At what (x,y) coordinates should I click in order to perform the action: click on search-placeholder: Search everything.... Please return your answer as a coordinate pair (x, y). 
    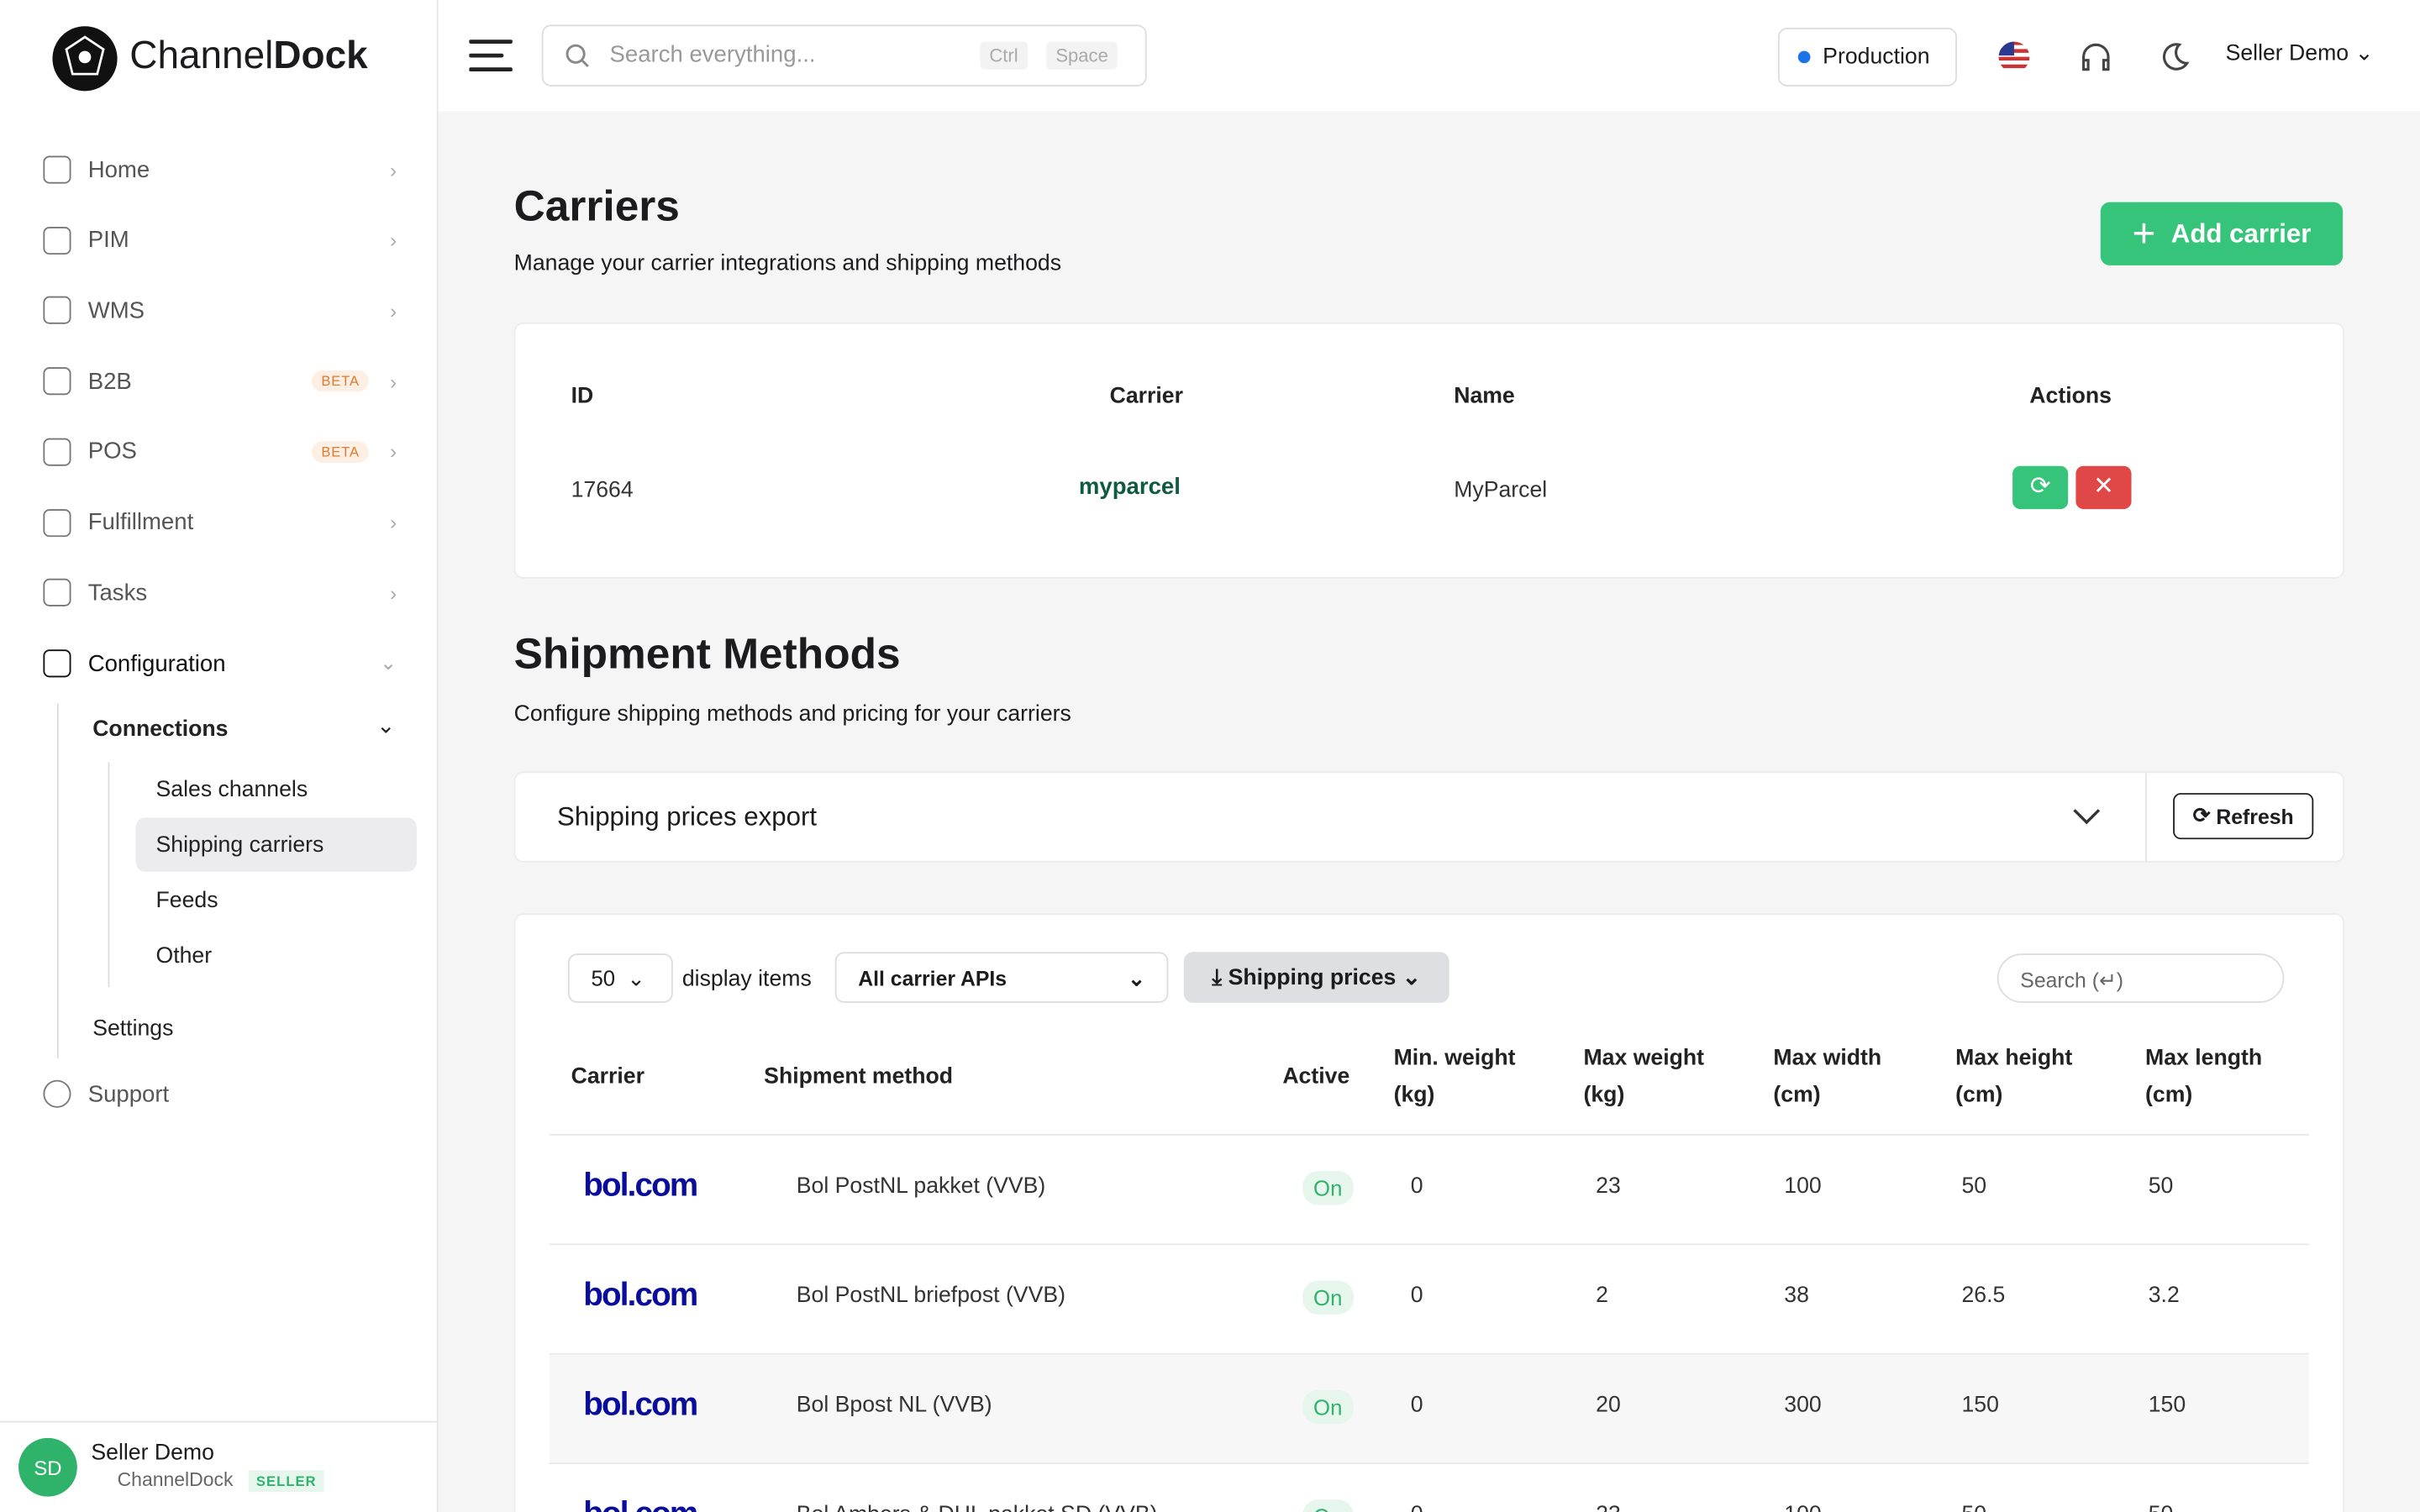
    Looking at the image, I should click on (712, 54).